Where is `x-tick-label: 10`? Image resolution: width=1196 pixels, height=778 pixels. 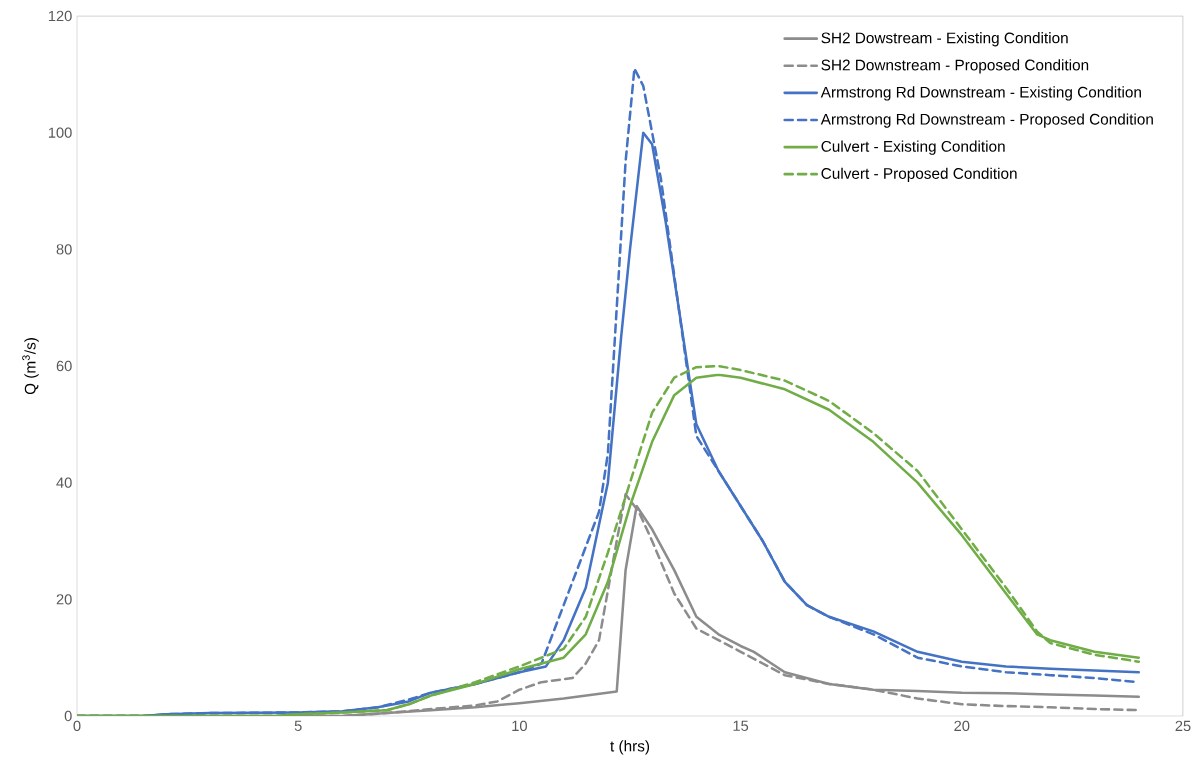
x-tick-label: 10 is located at coordinates (519, 726).